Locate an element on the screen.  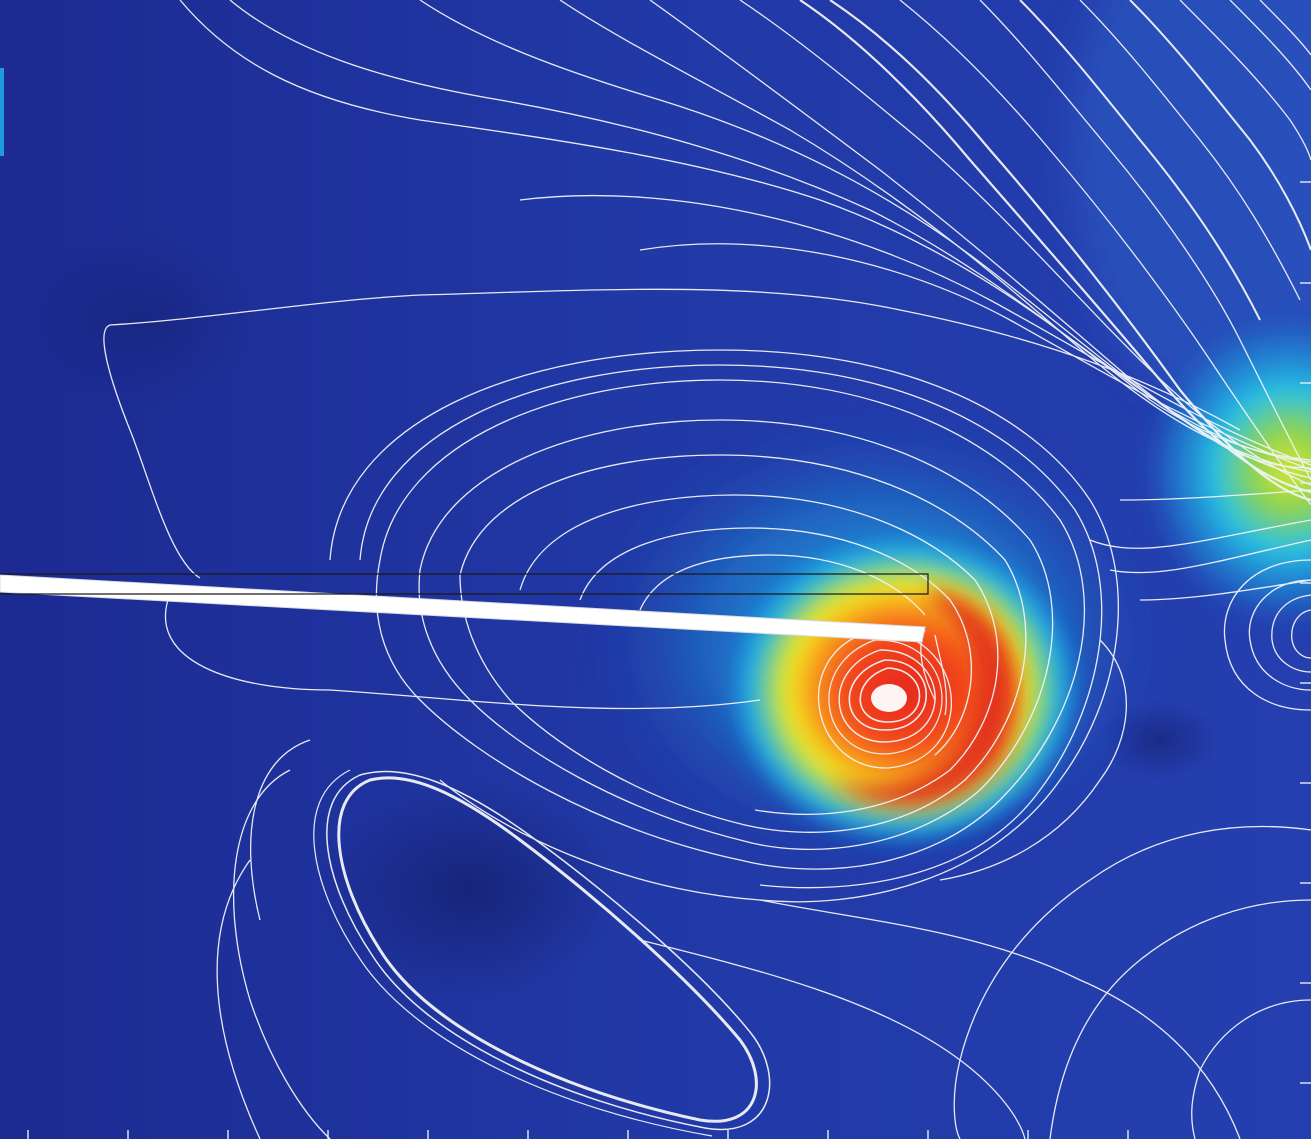
left-accent-bar is located at coordinates (2, 112).